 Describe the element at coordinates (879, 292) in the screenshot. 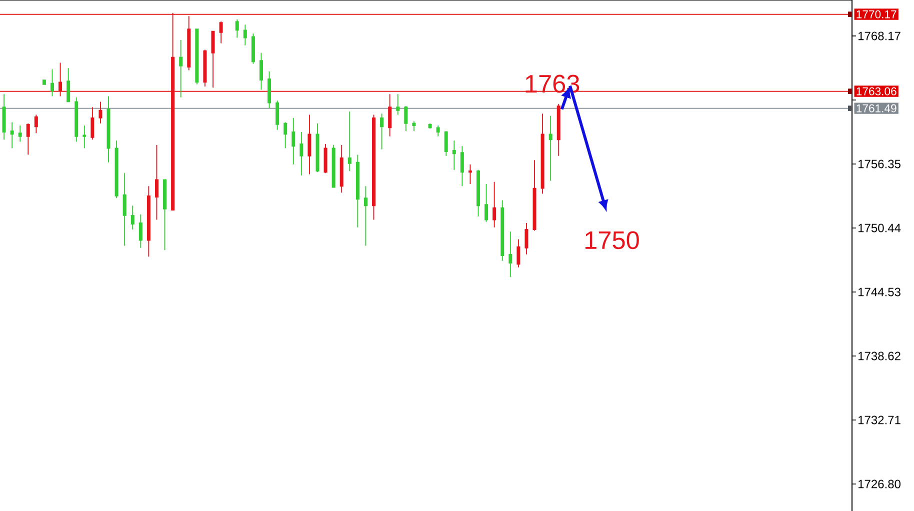

I see `y-tick-label: 1744.53` at that location.